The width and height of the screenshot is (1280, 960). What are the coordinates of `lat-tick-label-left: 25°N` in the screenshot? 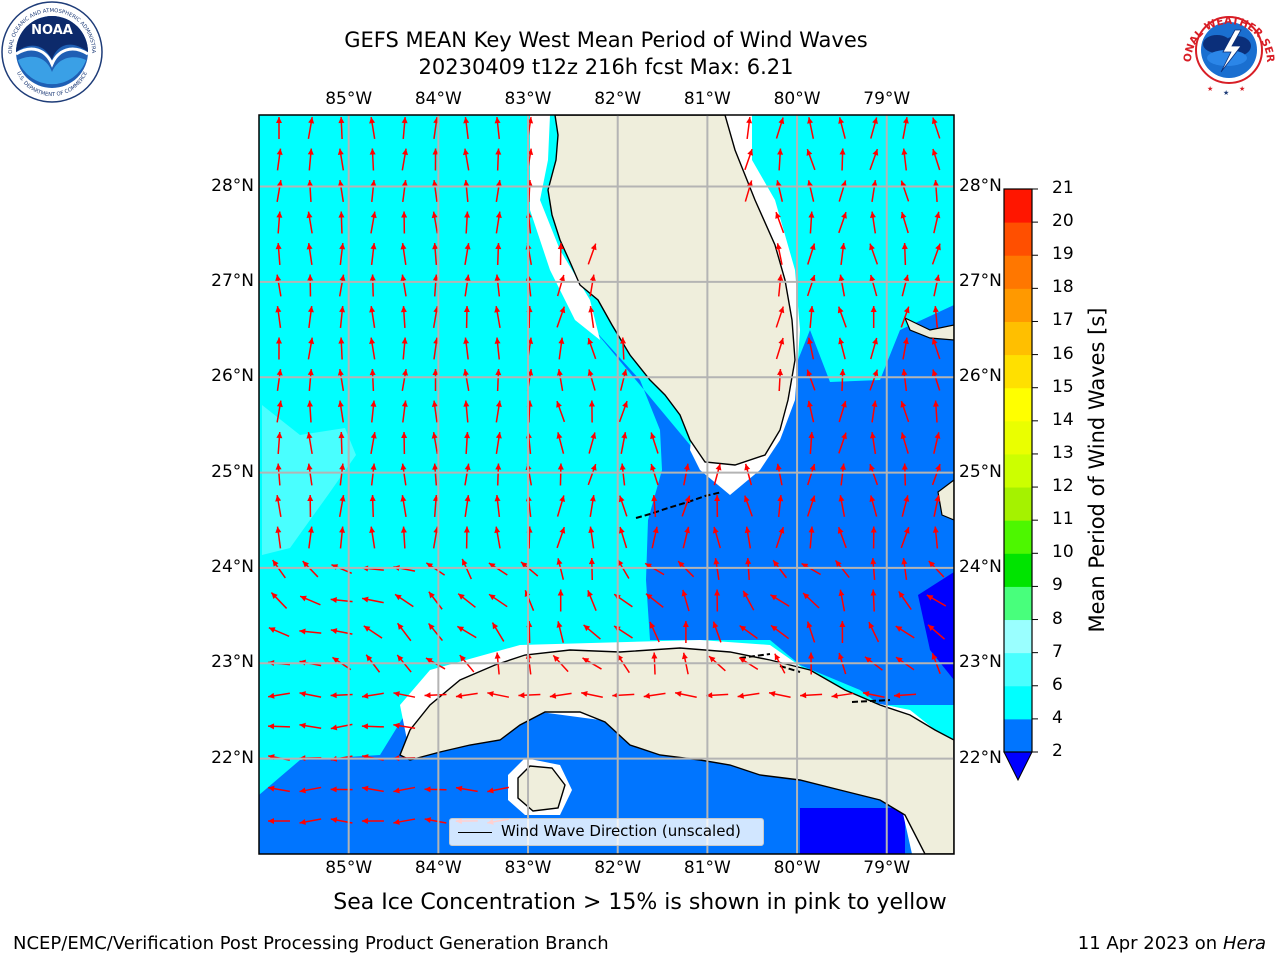 It's located at (232, 471).